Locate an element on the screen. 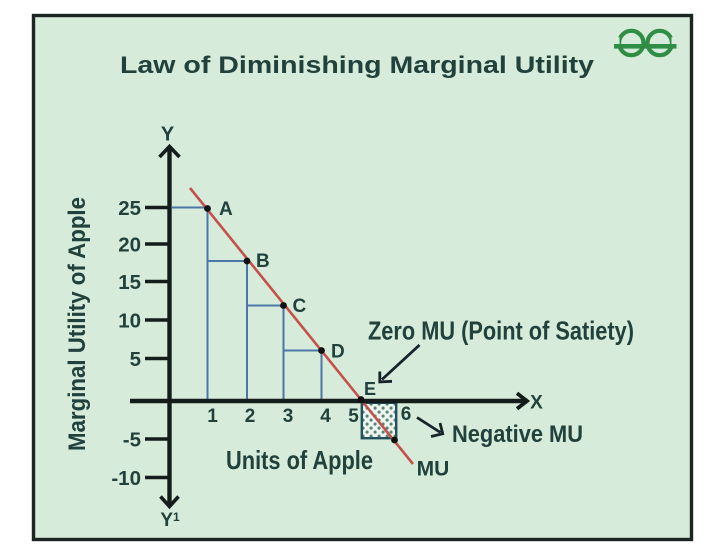 This screenshot has height=550, width=720. svg-text: Zero MU (Point of Satiety) is located at coordinates (501, 331).